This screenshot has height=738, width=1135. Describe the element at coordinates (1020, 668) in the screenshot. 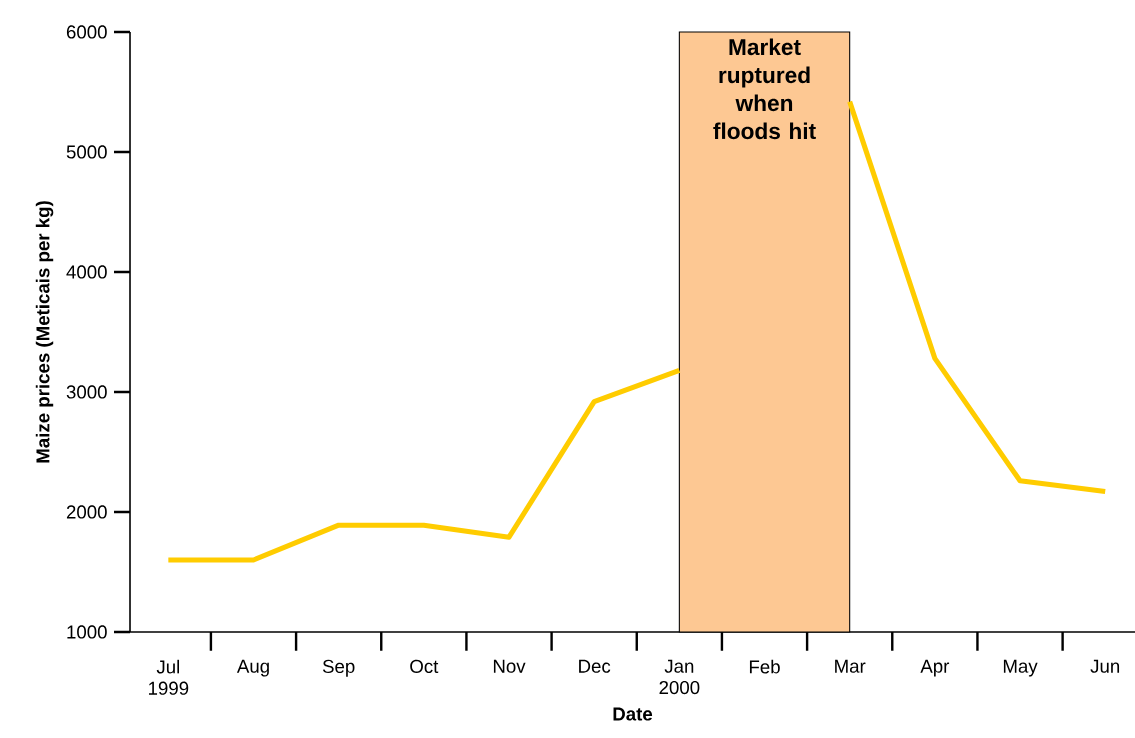

I see `x-tick-label: May` at that location.